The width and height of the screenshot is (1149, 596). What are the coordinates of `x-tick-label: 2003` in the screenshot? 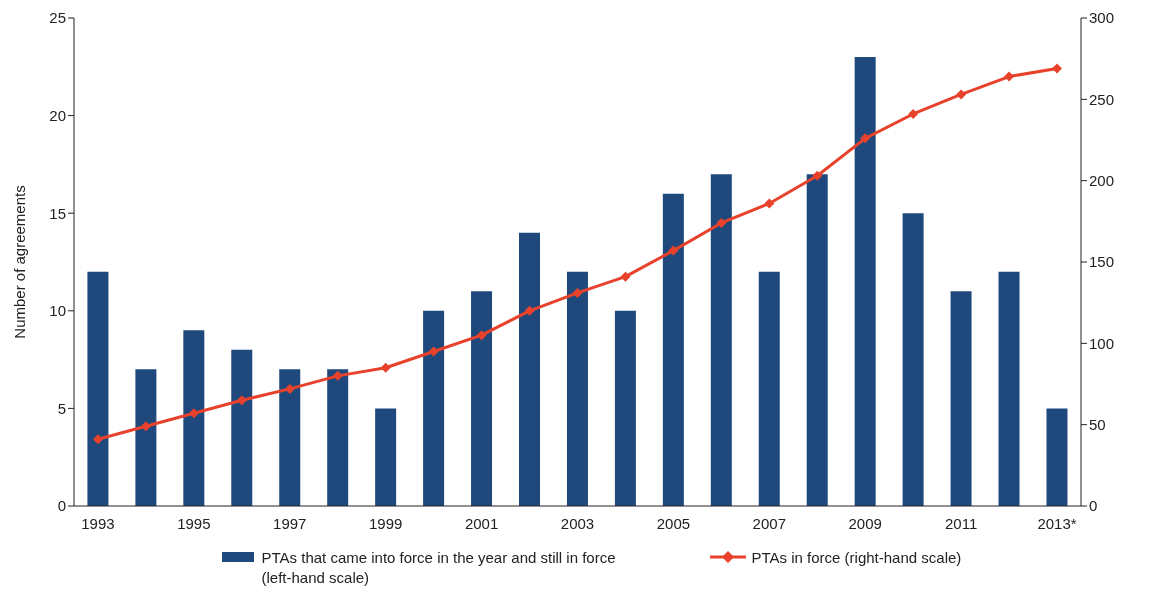 It's located at (577, 523).